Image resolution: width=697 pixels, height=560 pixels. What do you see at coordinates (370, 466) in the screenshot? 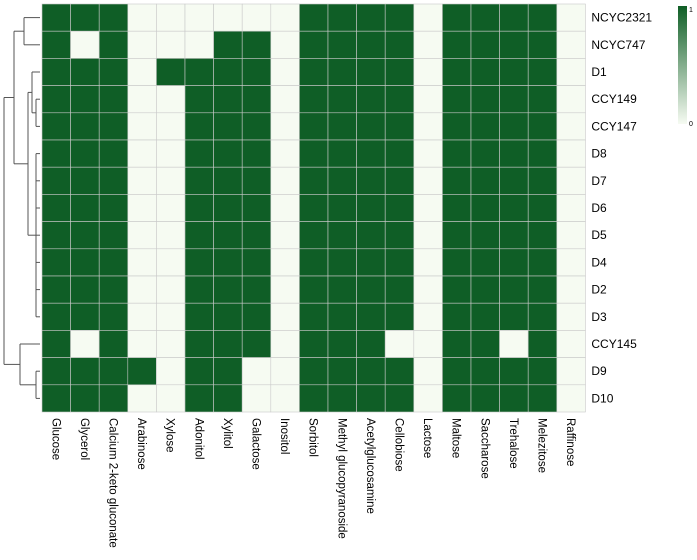
I see `column-label: Acetylglucosamine` at bounding box center [370, 466].